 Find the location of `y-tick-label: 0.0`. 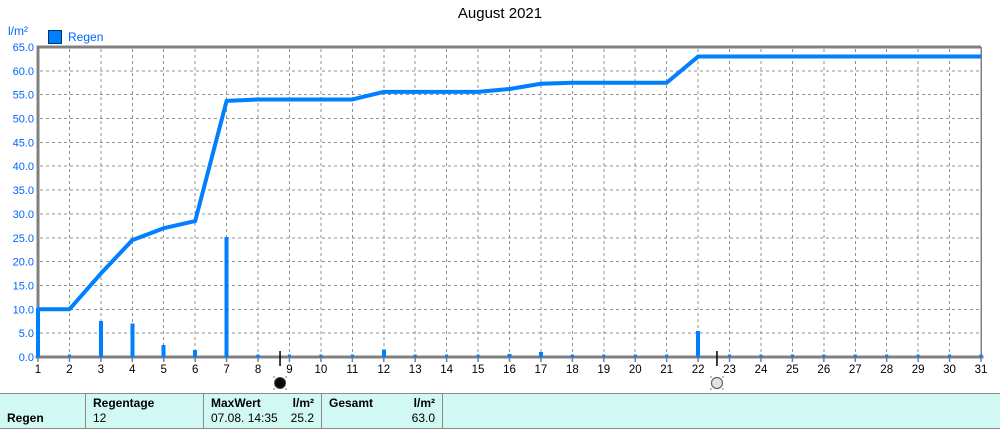

y-tick-label: 0.0 is located at coordinates (26, 358).